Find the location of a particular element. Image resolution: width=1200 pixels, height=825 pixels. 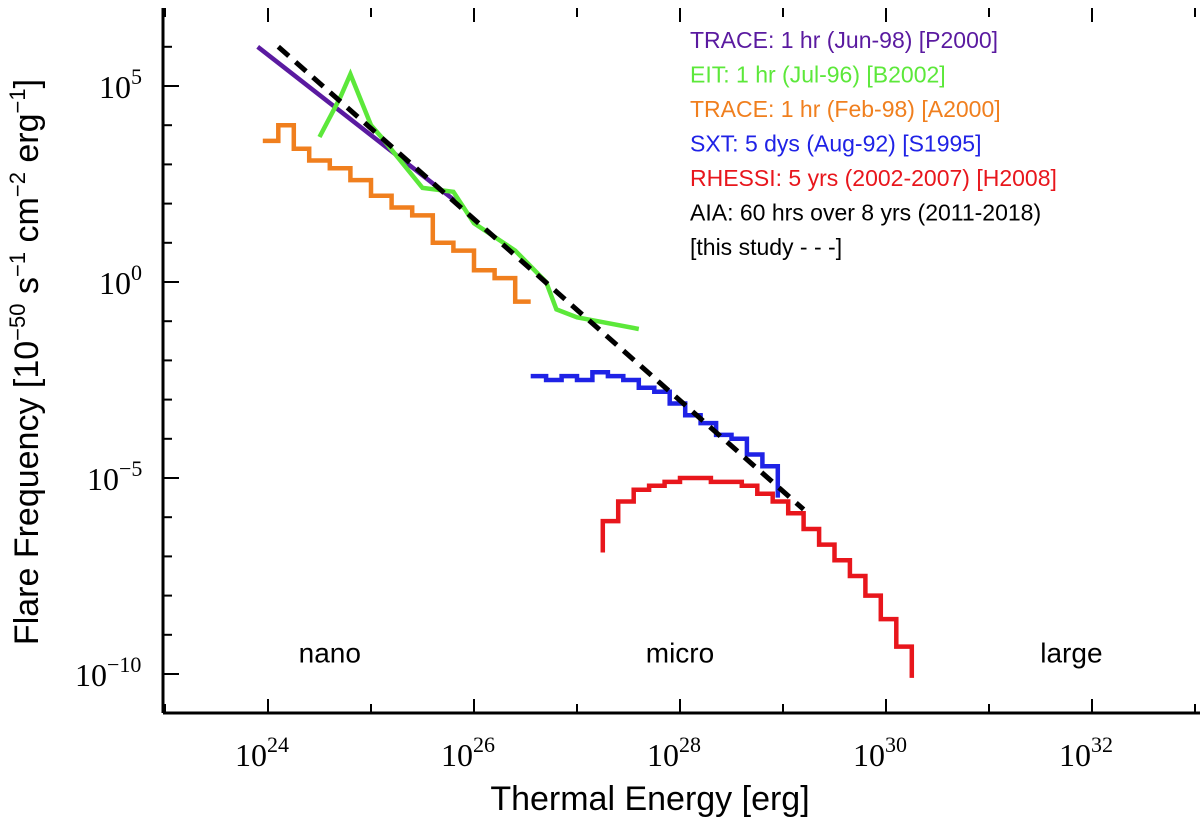

y-tick-label: 10⁻¹⁰ is located at coordinates (108, 672).